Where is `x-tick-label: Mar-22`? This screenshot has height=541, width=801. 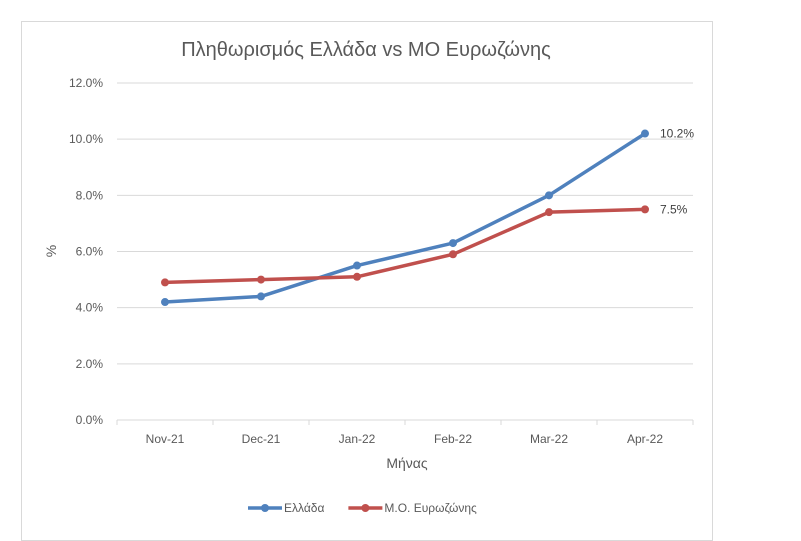
x-tick-label: Mar-22 is located at coordinates (549, 439).